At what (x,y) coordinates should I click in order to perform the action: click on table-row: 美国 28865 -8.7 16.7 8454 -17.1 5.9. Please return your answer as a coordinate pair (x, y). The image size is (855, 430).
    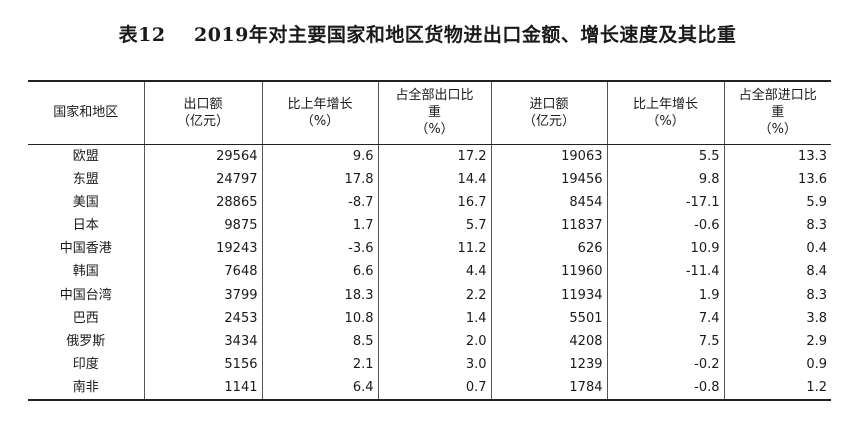
    Looking at the image, I should click on (429, 202).